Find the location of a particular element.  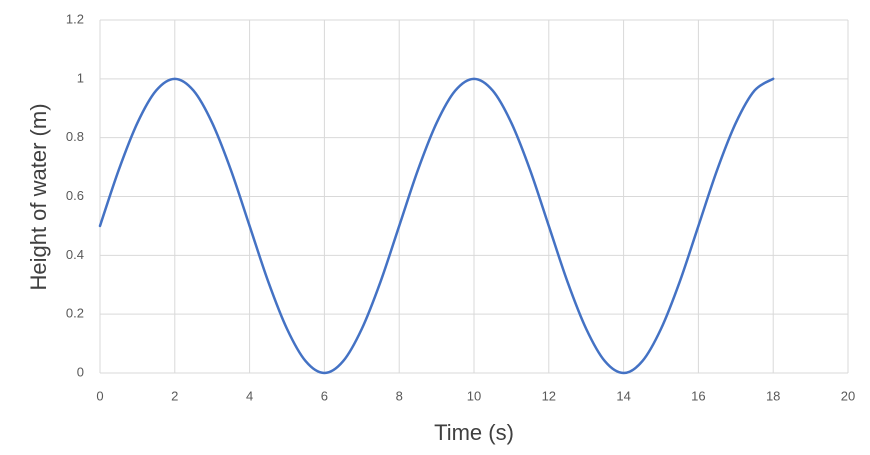

y-tick-label: 0.8 is located at coordinates (75, 136).